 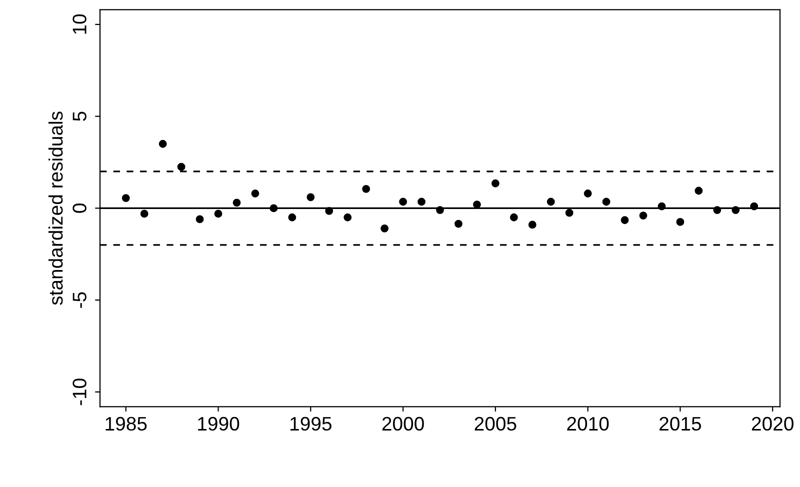 What do you see at coordinates (55, 208) in the screenshot?
I see `y-axis-title: standardized residuals` at bounding box center [55, 208].